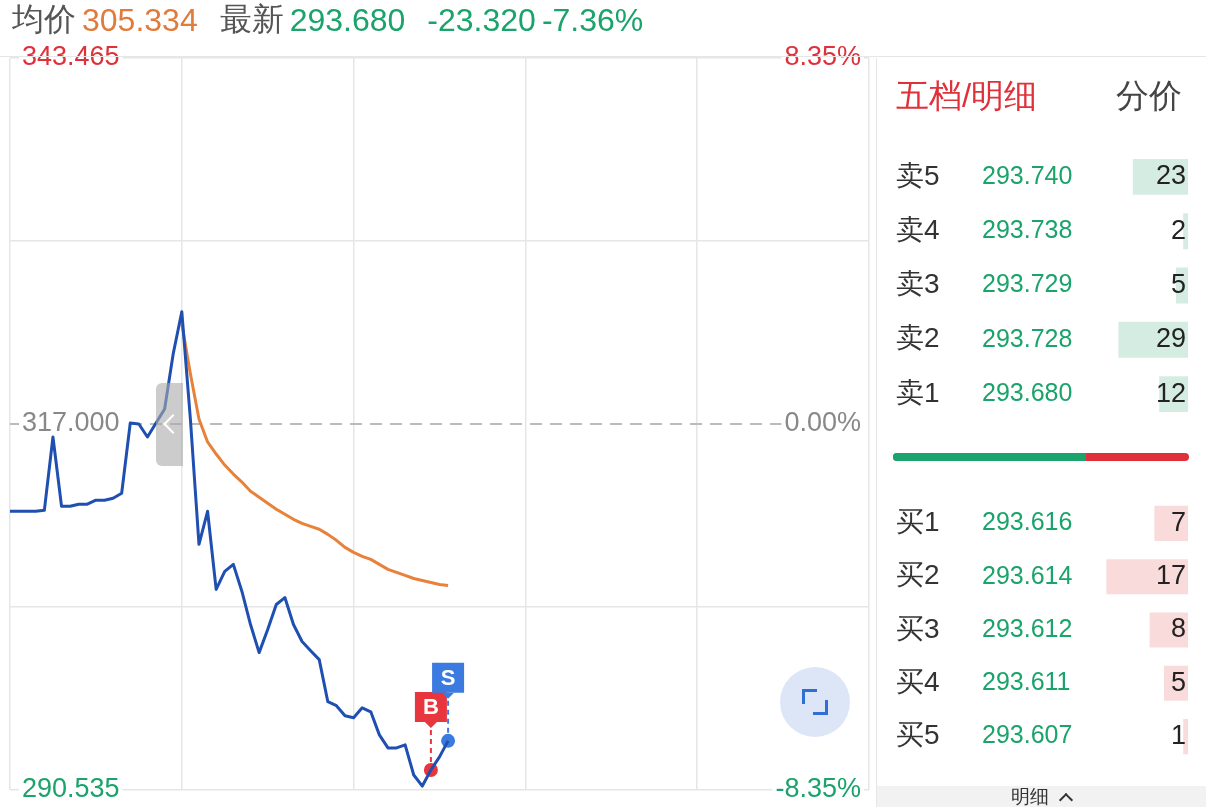 This screenshot has width=1206, height=807. I want to click on y-tick-label: 买1, so click(918, 522).